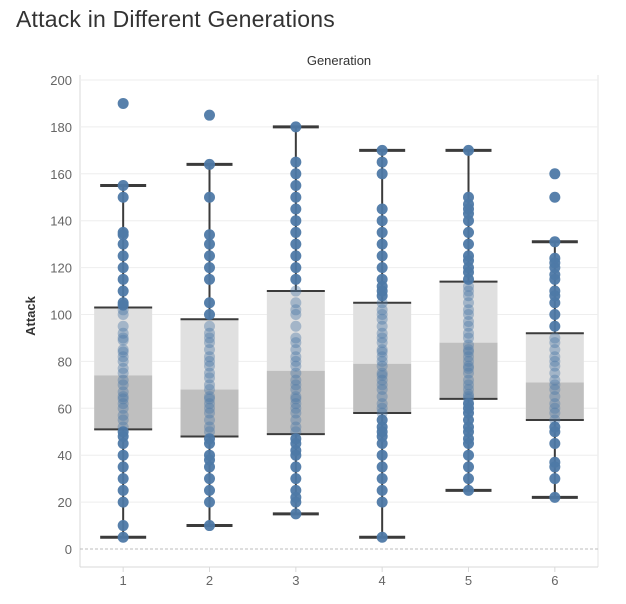 The height and width of the screenshot is (604, 626). What do you see at coordinates (339, 577) in the screenshot?
I see `x-tick-labels: 1 2 3 4 5 6` at bounding box center [339, 577].